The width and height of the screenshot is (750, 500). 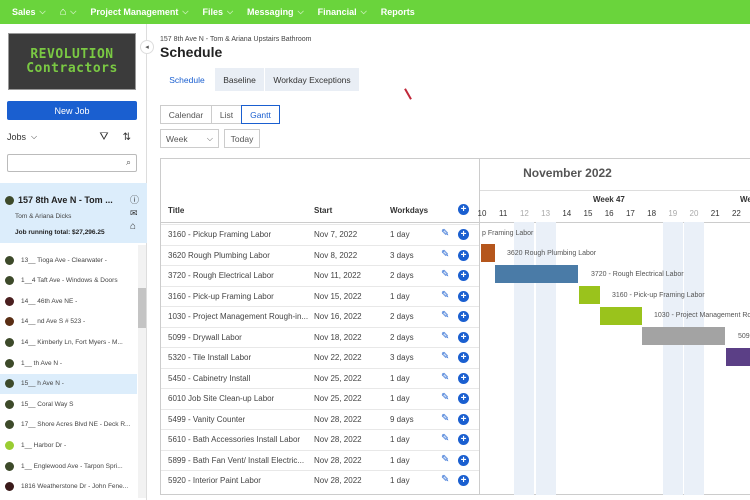 I want to click on job-list-item: 14__ nd Ave S # 523 -, so click(x=71, y=322).